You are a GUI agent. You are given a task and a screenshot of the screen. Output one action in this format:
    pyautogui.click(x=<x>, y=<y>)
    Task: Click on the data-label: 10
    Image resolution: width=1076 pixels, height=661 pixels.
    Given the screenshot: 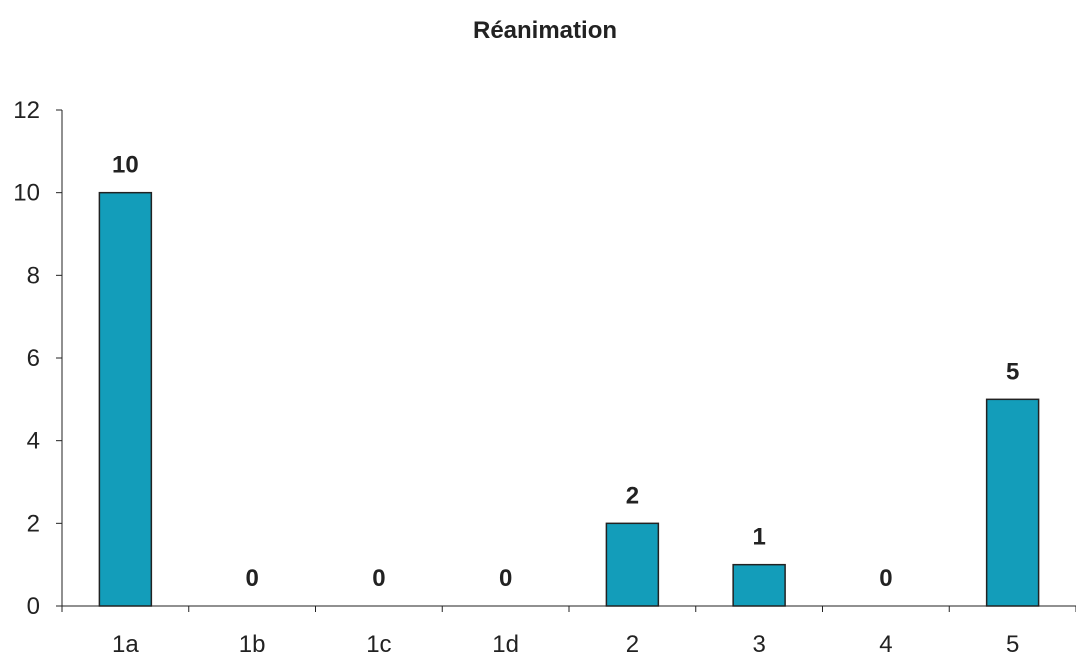 What is the action you would take?
    pyautogui.click(x=125, y=165)
    